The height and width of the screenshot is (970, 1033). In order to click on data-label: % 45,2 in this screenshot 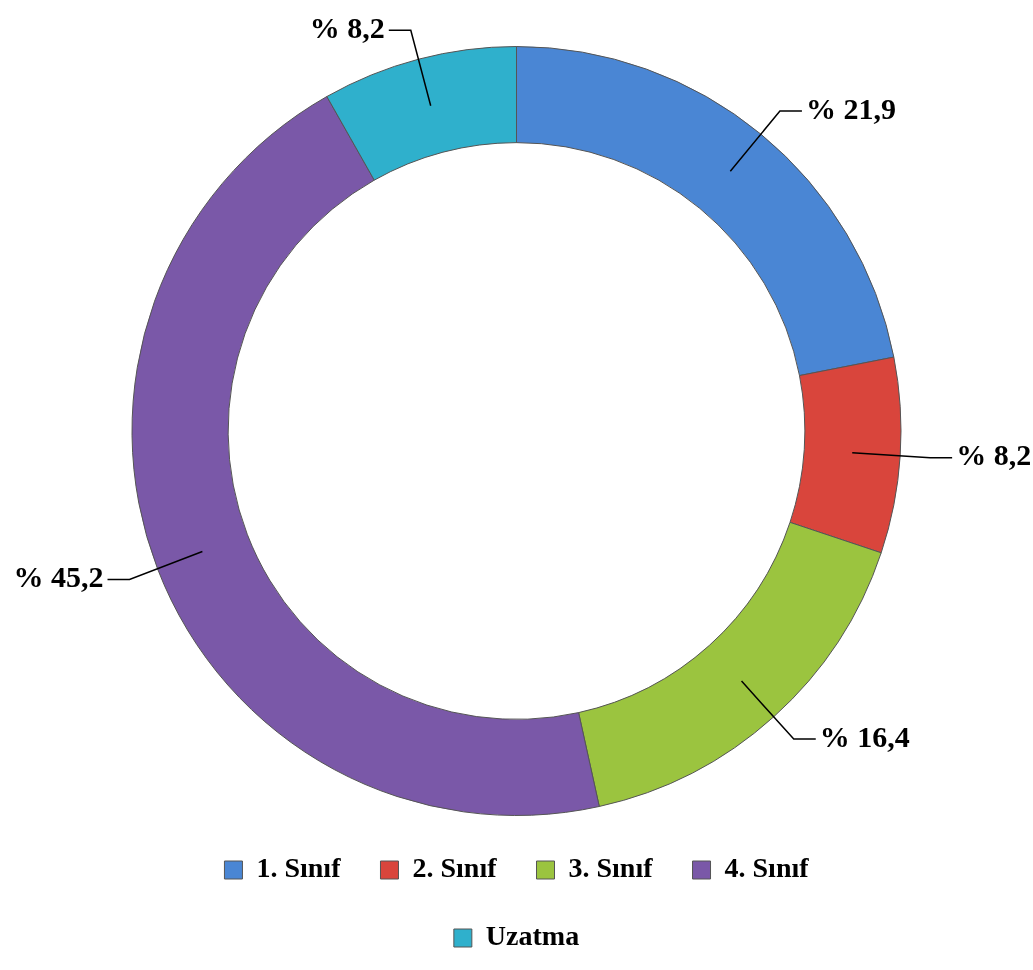, I will do `click(58, 577)`.